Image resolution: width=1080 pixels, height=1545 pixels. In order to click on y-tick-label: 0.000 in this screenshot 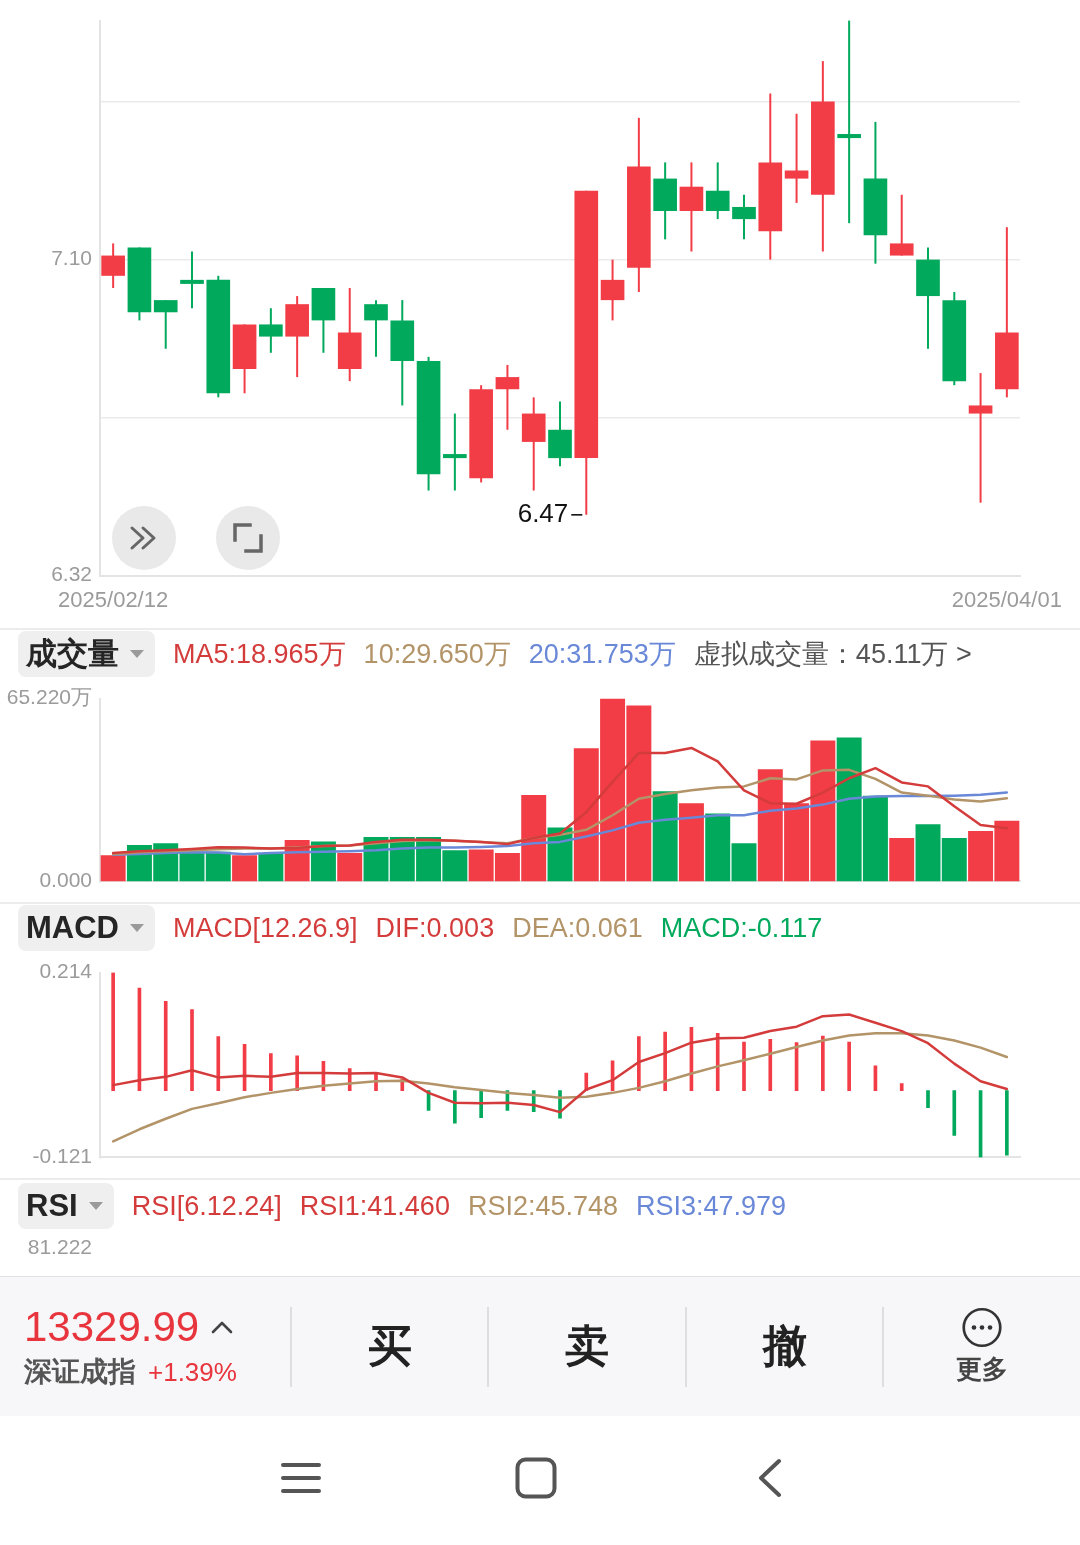, I will do `click(65, 880)`.